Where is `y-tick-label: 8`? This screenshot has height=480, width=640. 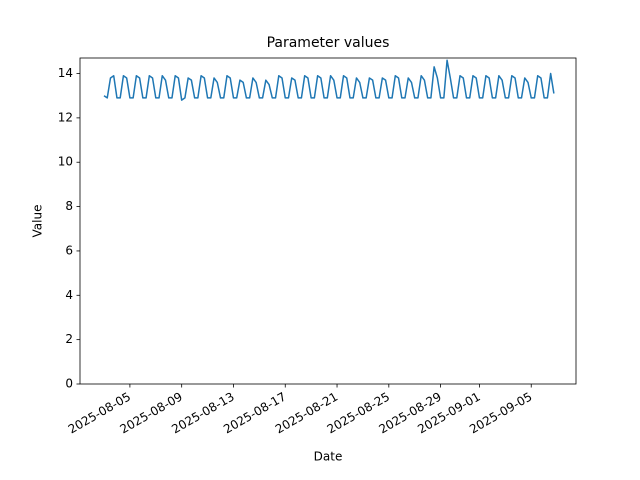
y-tick-label: 8 is located at coordinates (69, 206).